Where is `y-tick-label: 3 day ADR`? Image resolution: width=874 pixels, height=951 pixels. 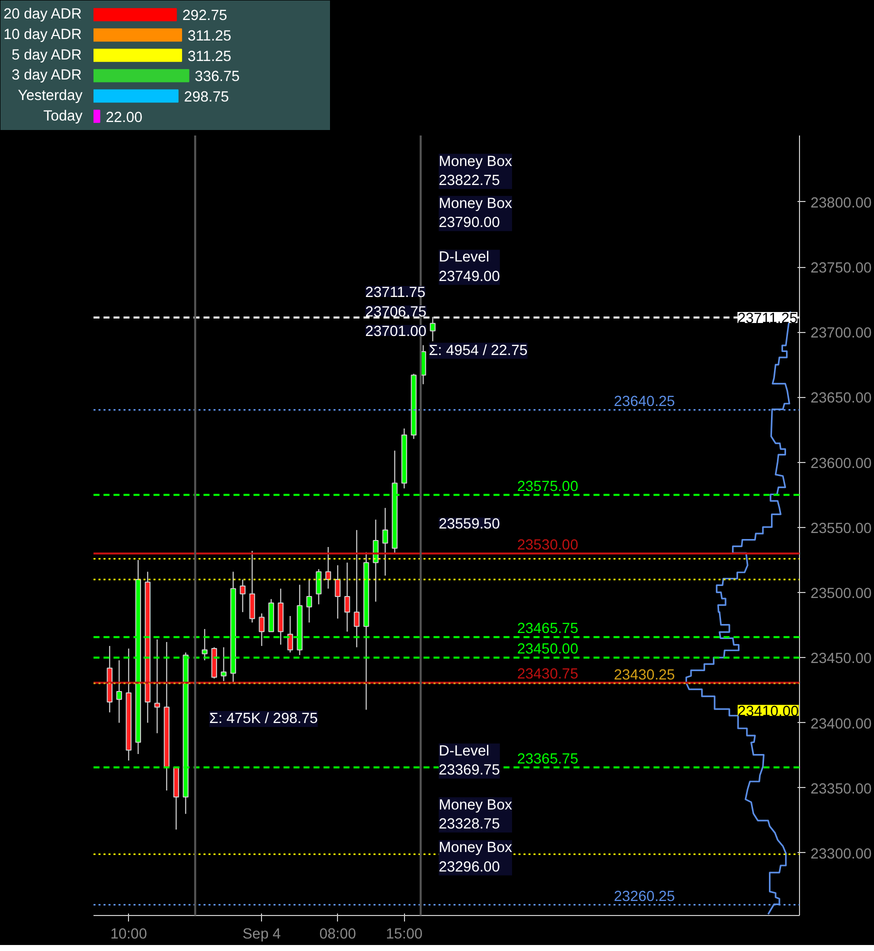 y-tick-label: 3 day ADR is located at coordinates (47, 76).